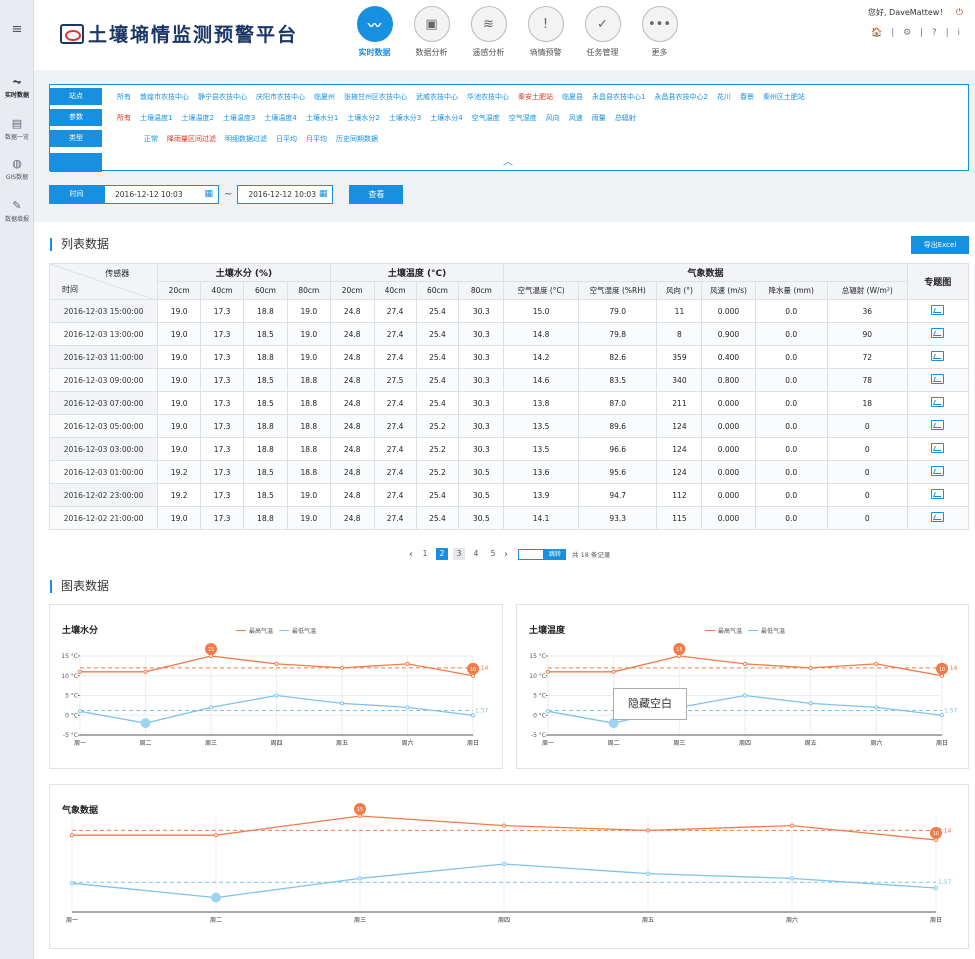 The image size is (975, 959). Describe the element at coordinates (375, 96) in the screenshot. I see `station-option: 张掖甘州区农技中心` at that location.